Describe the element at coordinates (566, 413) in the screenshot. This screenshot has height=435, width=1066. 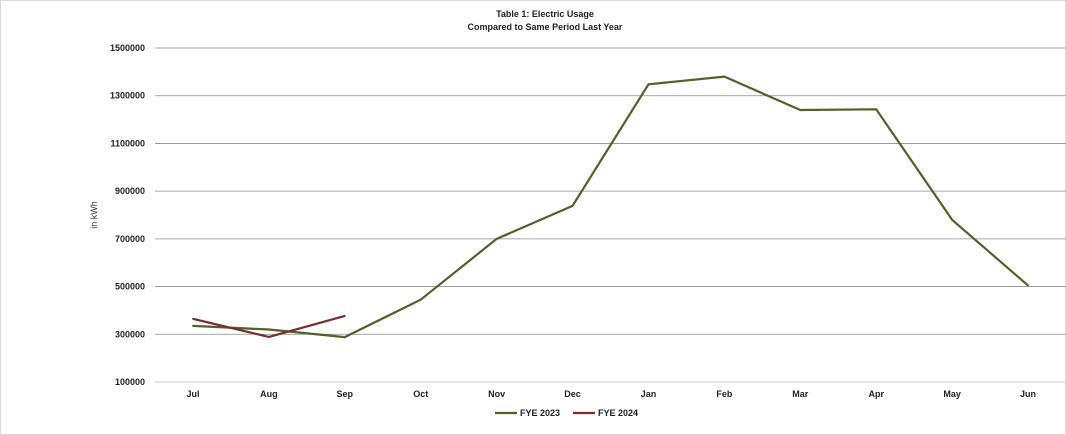
I see `legend: FYE 2023 FYE 2024` at that location.